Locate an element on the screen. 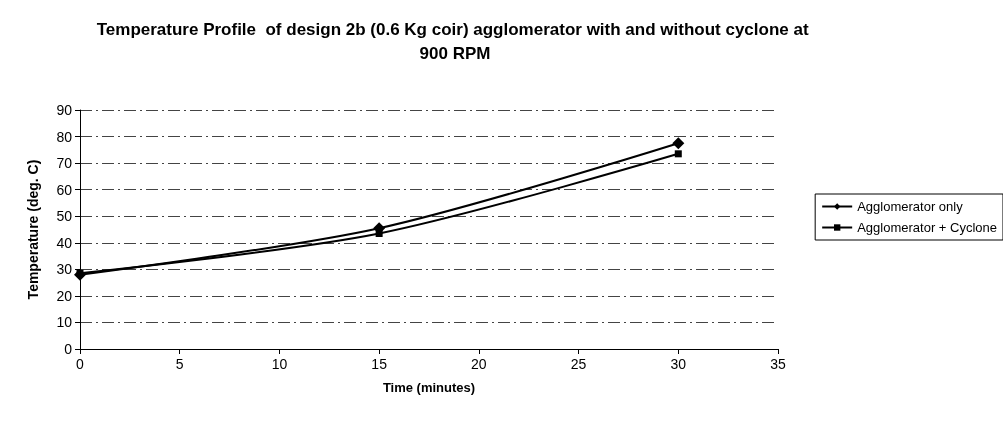 This screenshot has height=434, width=1003. x-axis-title: Time (minutes) is located at coordinates (429, 387).